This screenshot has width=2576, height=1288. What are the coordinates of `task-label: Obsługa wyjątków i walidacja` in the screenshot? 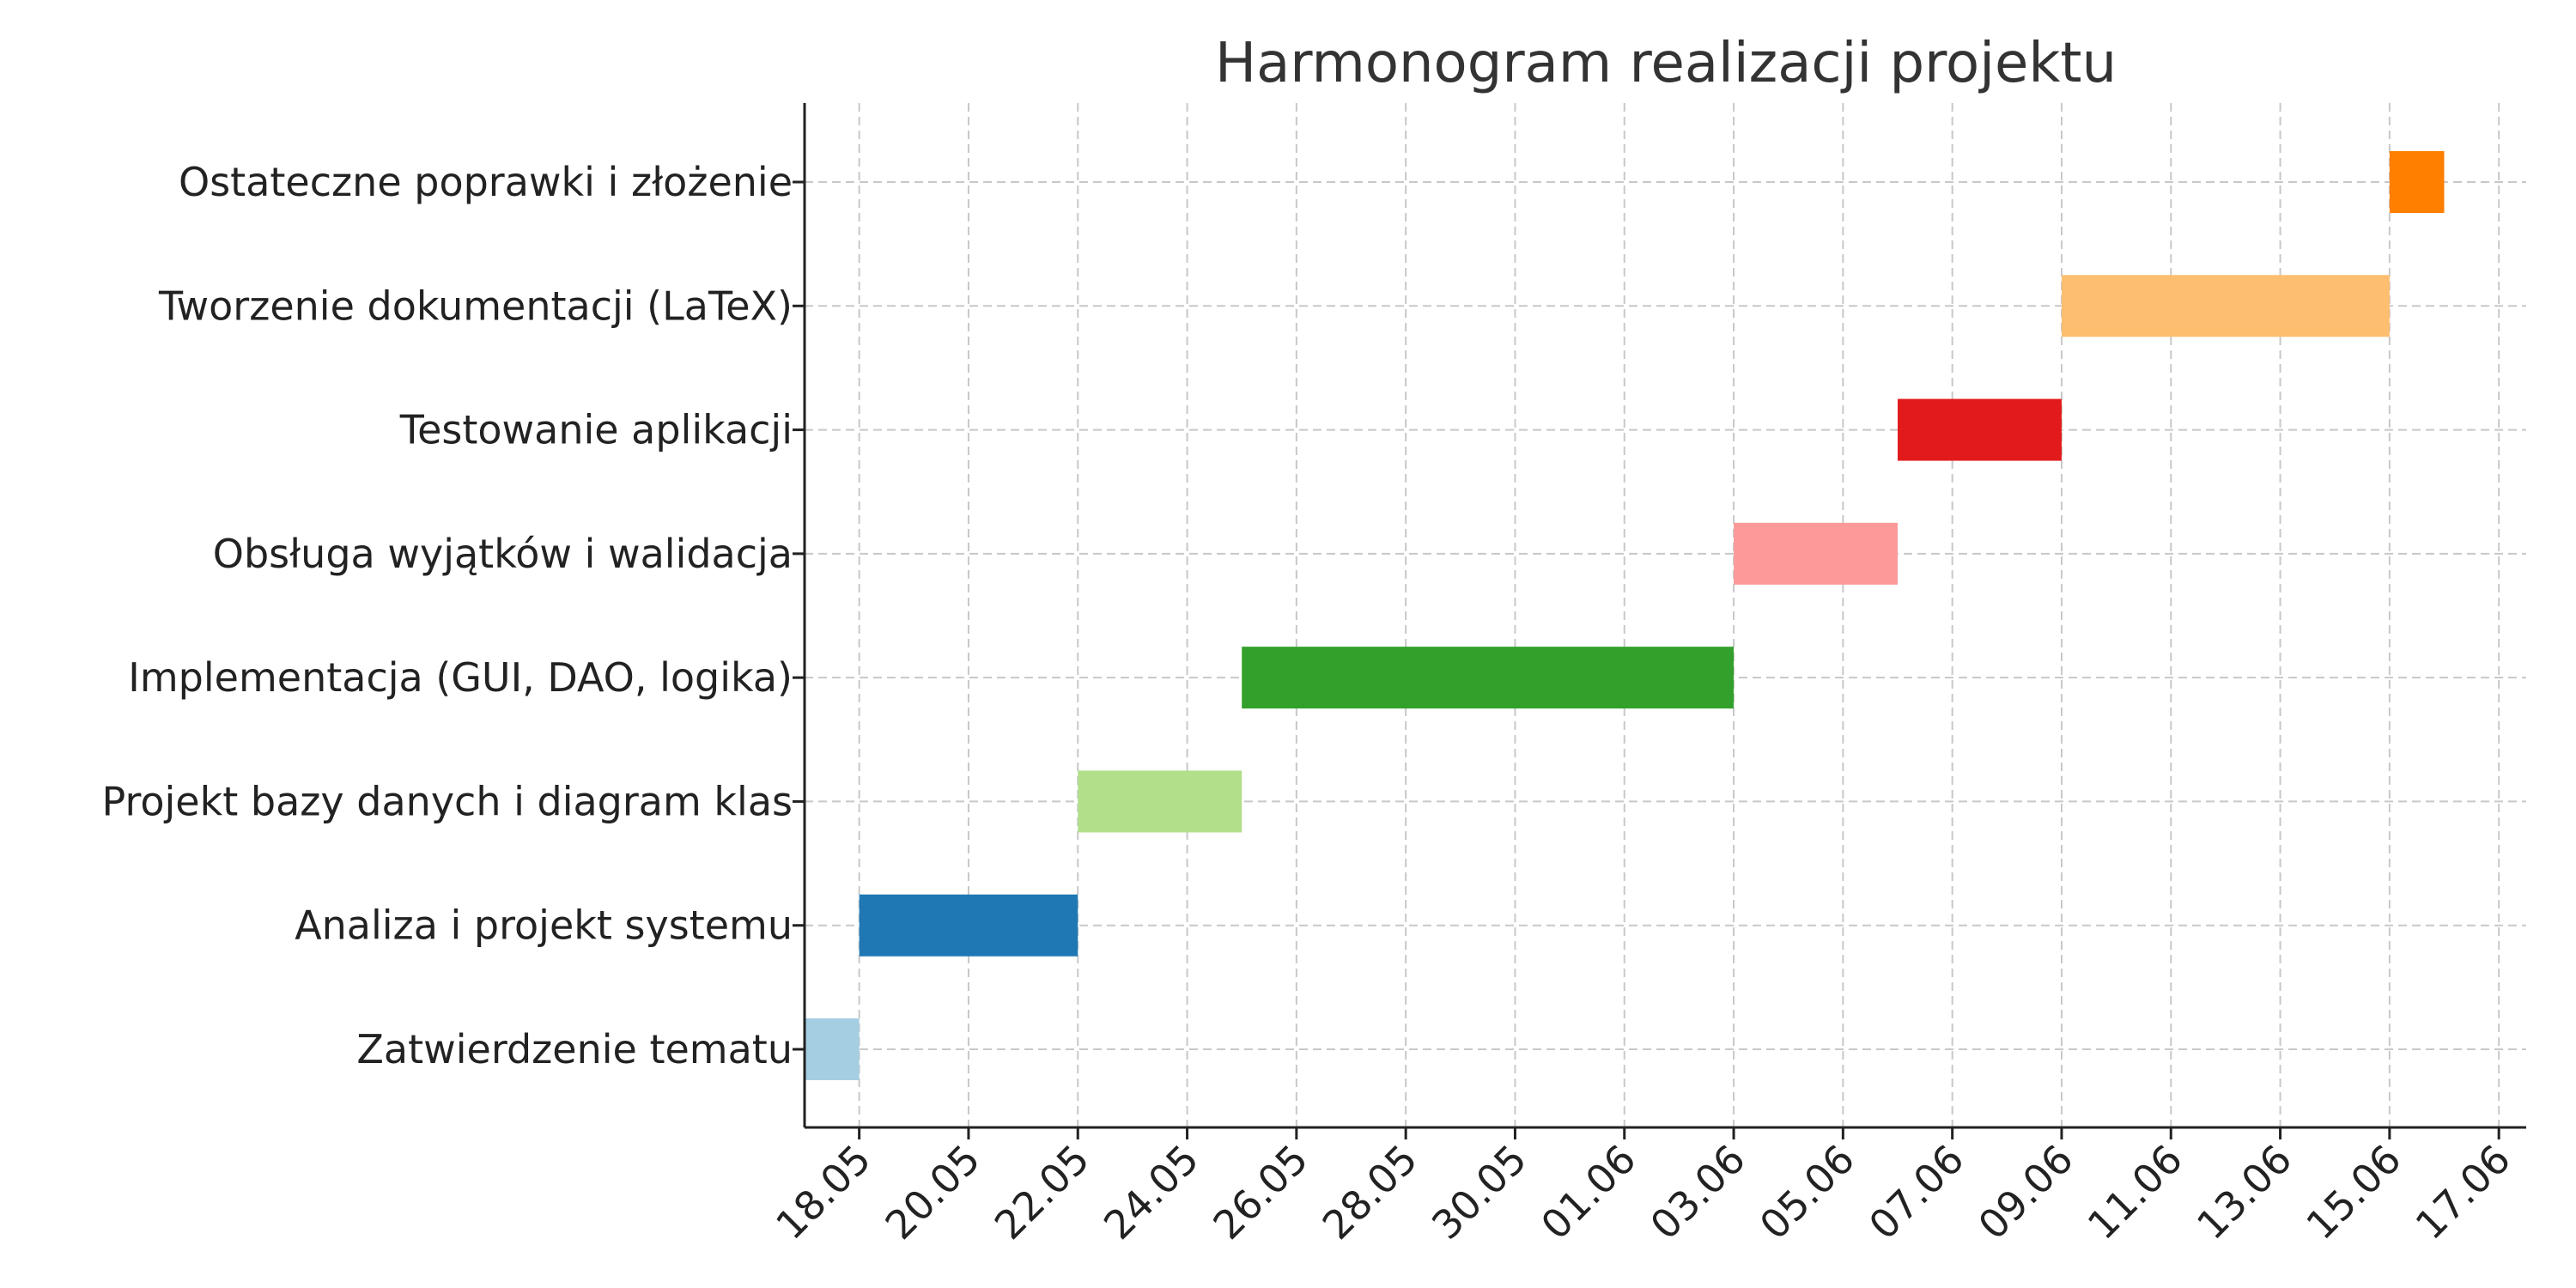 It's located at (503, 554).